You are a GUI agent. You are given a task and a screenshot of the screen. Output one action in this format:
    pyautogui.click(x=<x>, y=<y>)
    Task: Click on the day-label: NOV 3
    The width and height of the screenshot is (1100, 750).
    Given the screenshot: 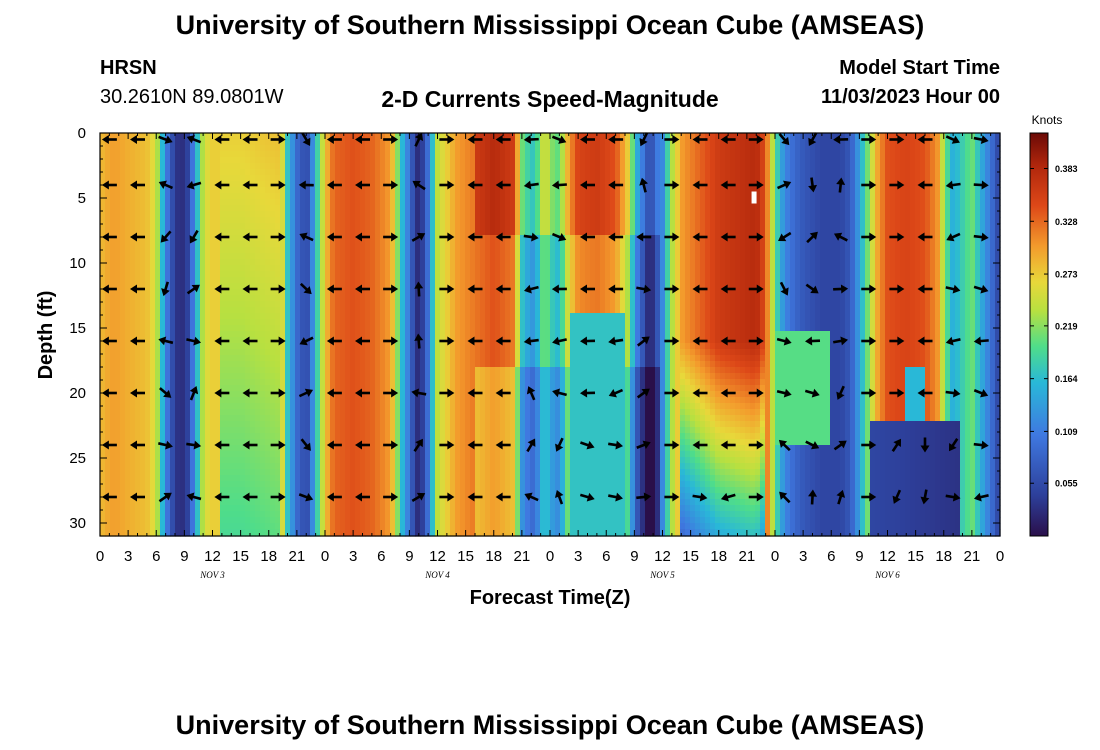 What is the action you would take?
    pyautogui.click(x=212, y=575)
    